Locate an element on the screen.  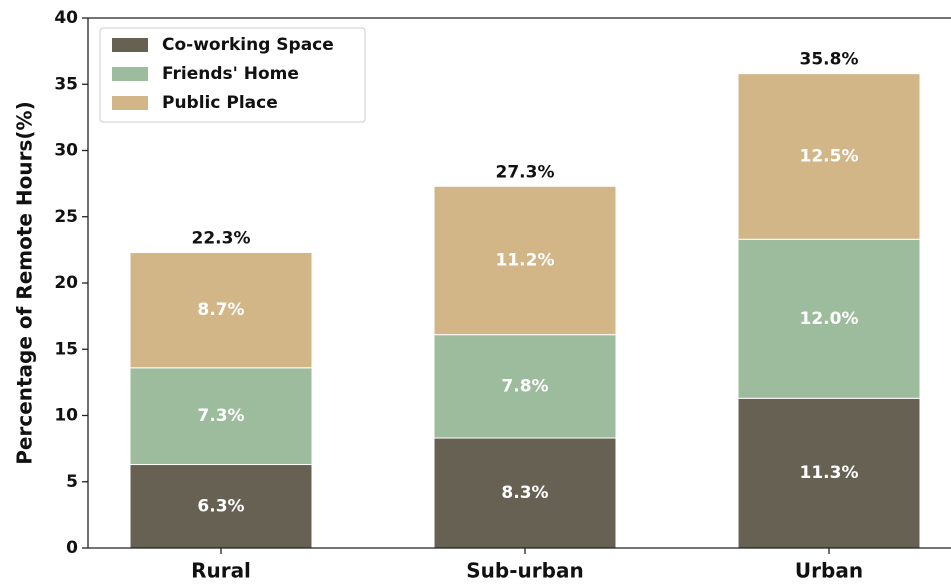
x-tick-label: Urban is located at coordinates (829, 571).